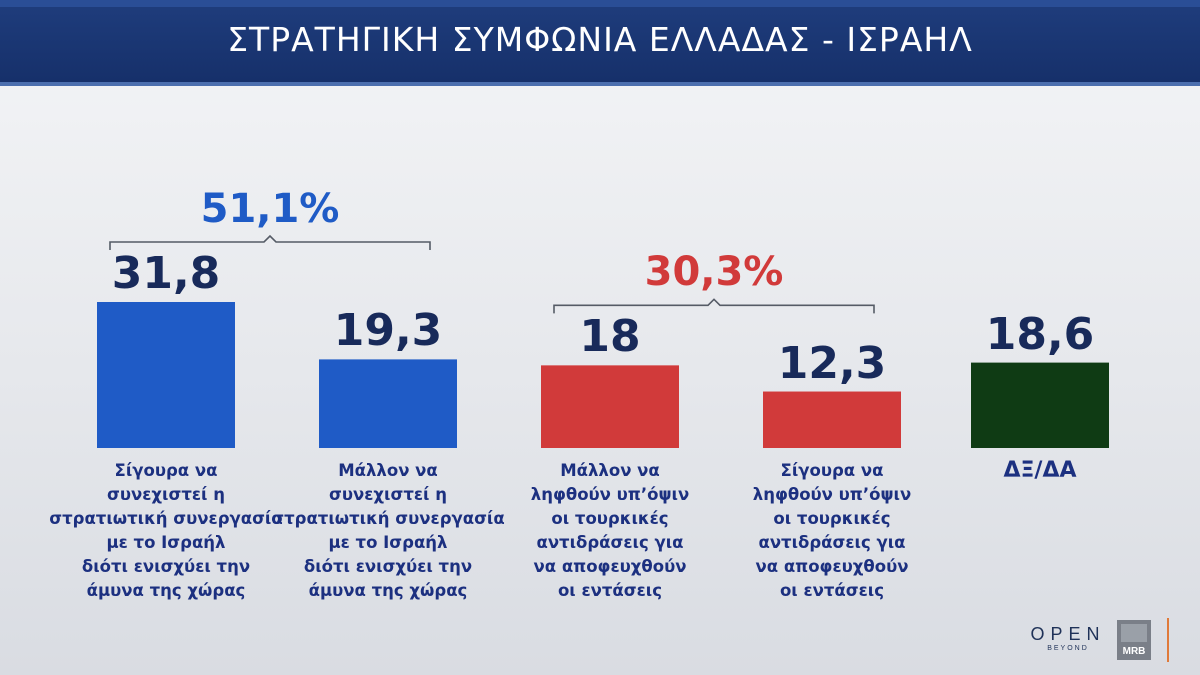 Image resolution: width=1200 pixels, height=675 pixels. Describe the element at coordinates (1134, 651) in the screenshot. I see `mrb-logo-text: MRB` at that location.